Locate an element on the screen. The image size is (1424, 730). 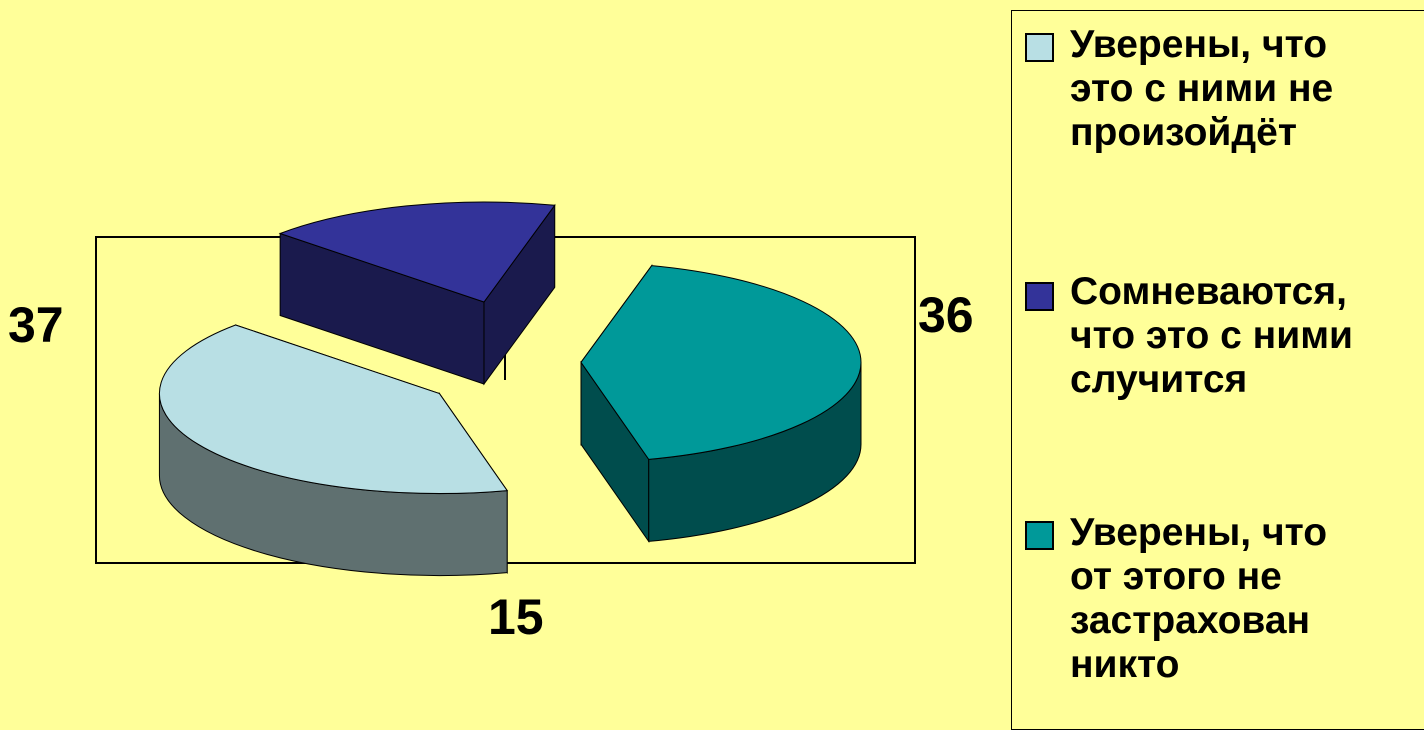
data-label-1: 15 is located at coordinates (516, 617).